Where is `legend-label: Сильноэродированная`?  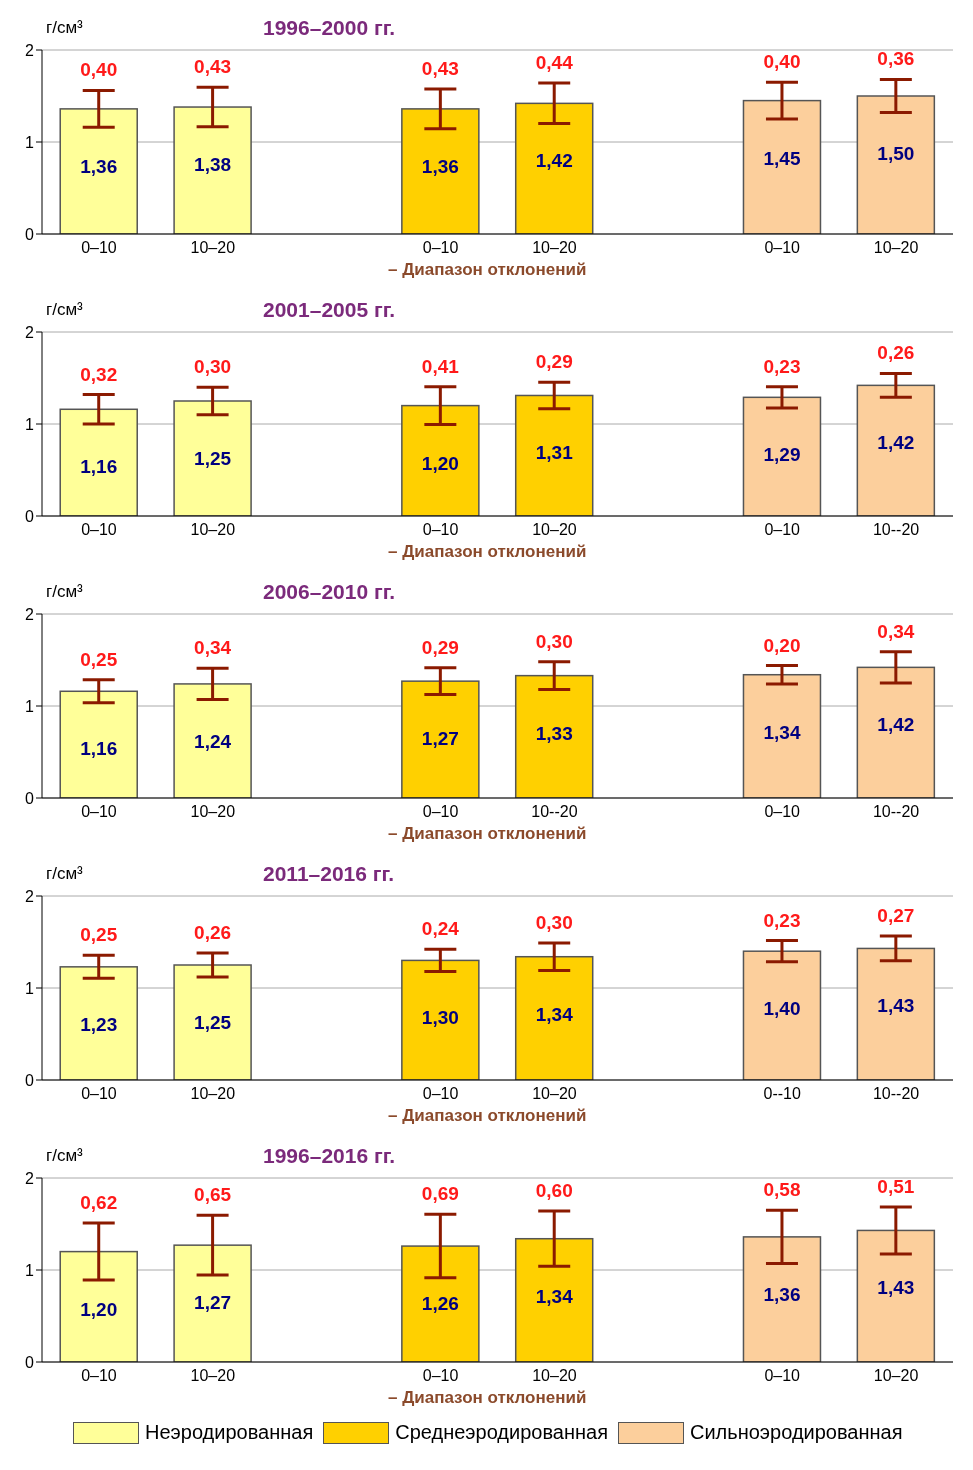
legend-label: Сильноэродированная is located at coordinates (796, 1432).